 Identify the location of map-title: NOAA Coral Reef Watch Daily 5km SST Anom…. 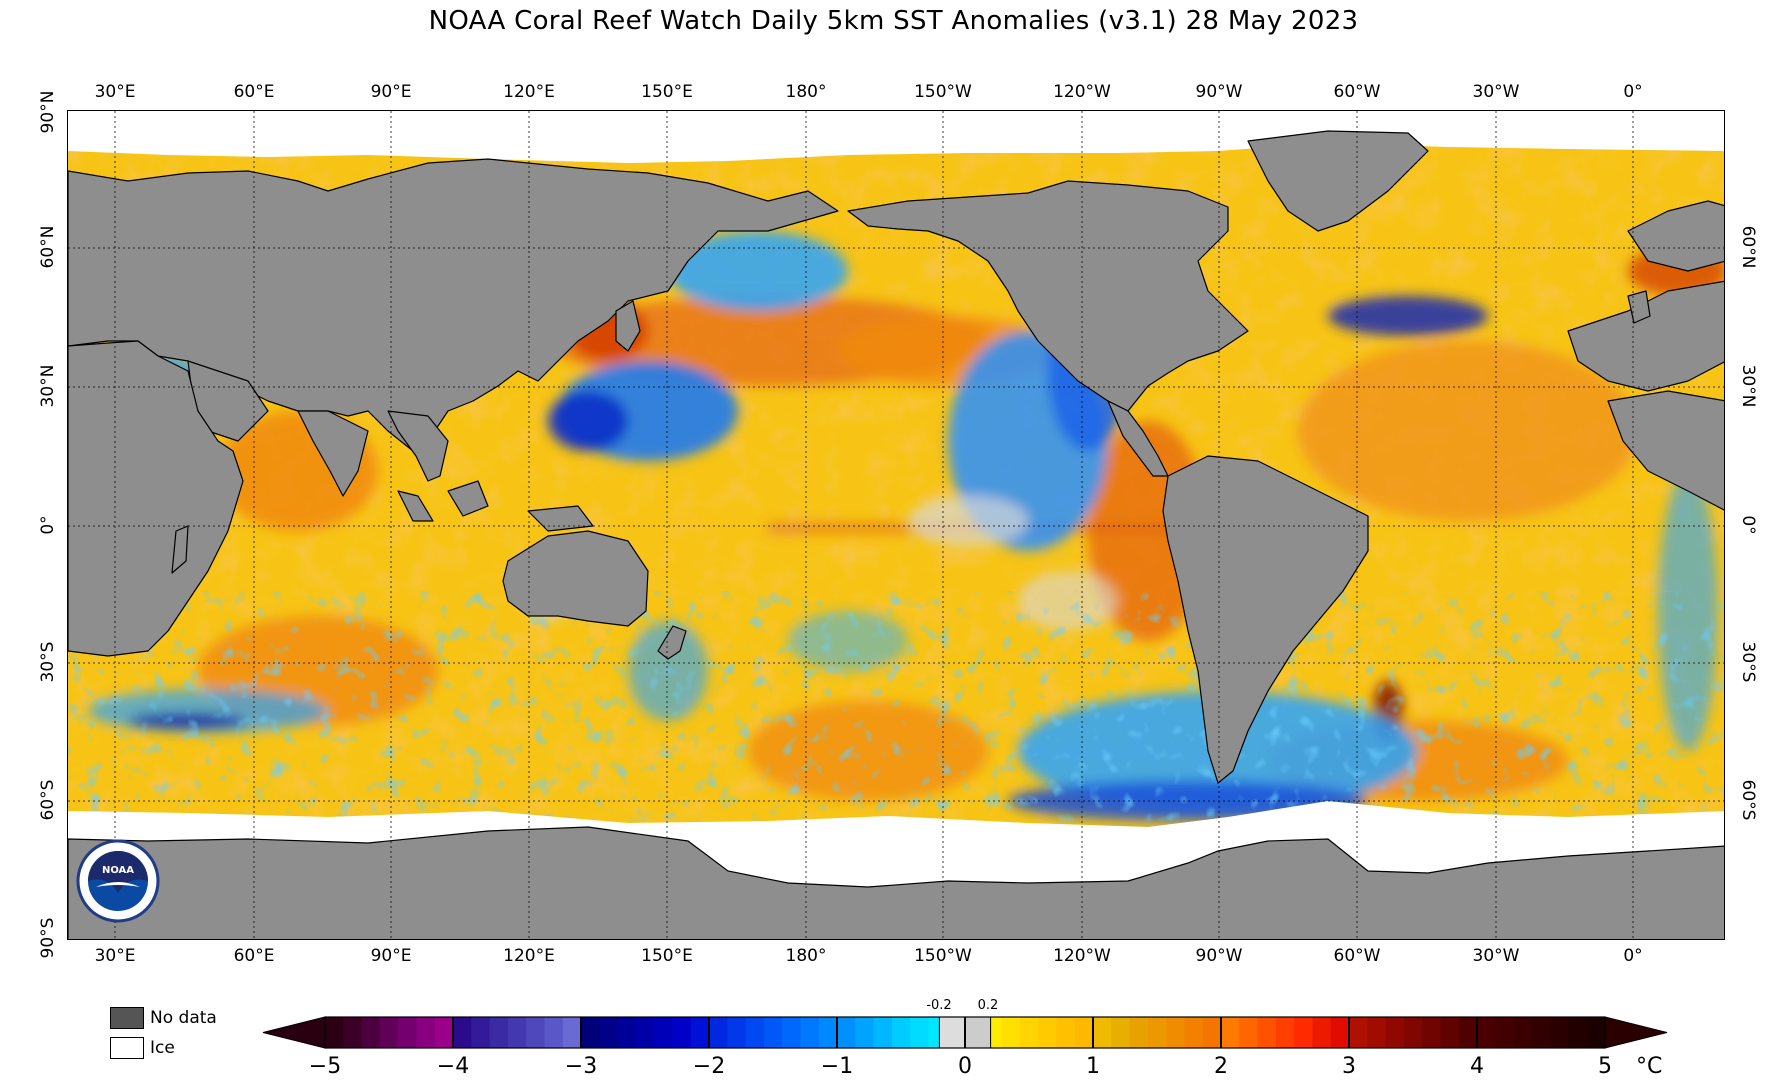
(893, 21).